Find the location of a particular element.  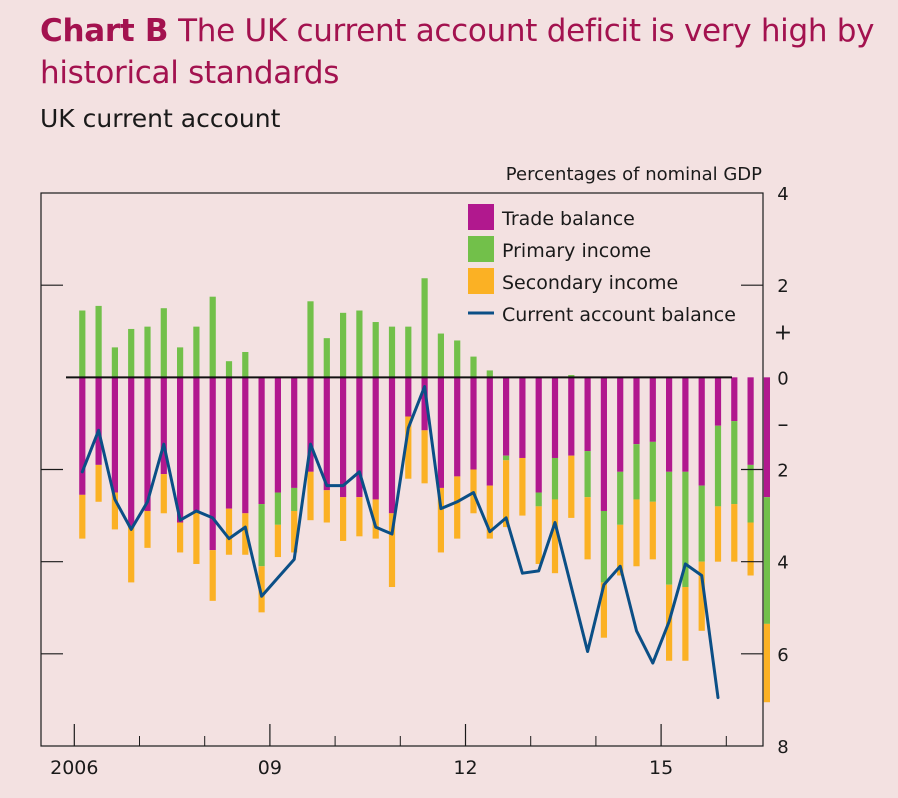

x-tick-label-2: 12 is located at coordinates (465, 768).